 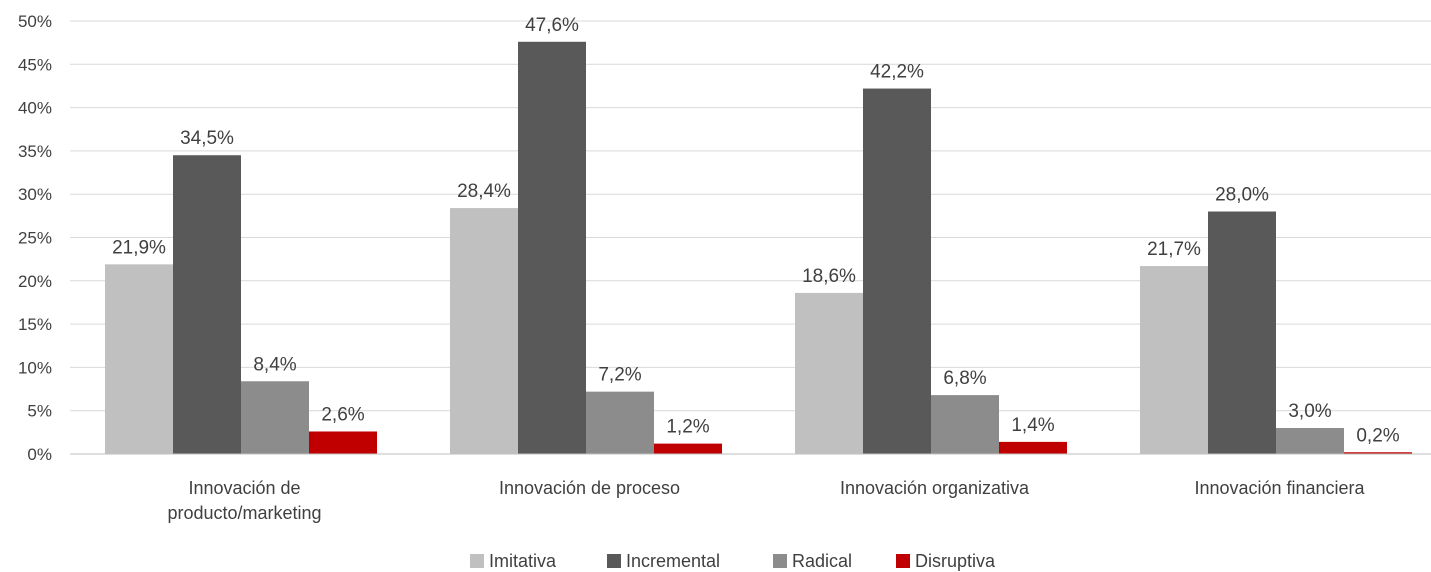 I want to click on legend-label: Imitativa, so click(x=523, y=561).